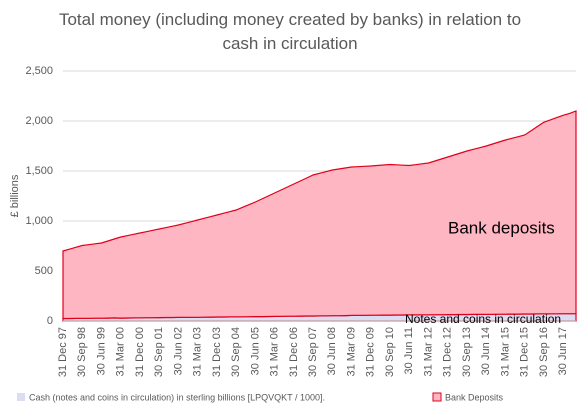 The height and width of the screenshot is (408, 584). What do you see at coordinates (63, 352) in the screenshot?
I see `x-tick-label: 31 Dec 97` at bounding box center [63, 352].